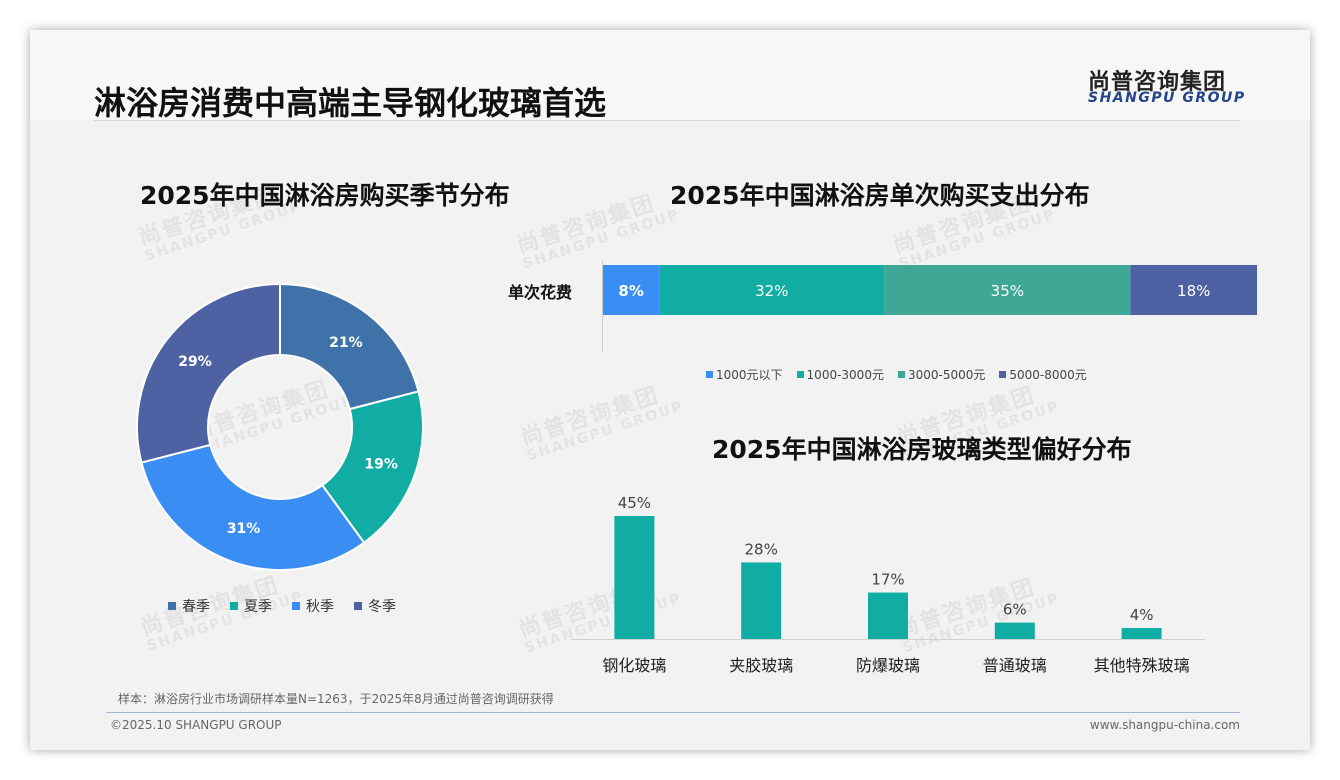 This screenshot has height=780, width=1340. I want to click on spending-chart-title: 2025年中国淋浴房单次购买支出分布, so click(880, 195).